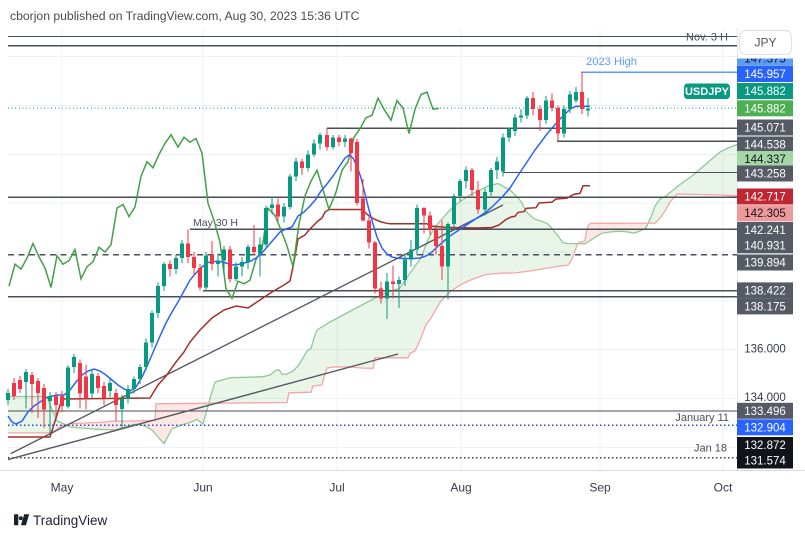  Describe the element at coordinates (765, 198) in the screenshot. I see `svg-text: 142.717` at that location.